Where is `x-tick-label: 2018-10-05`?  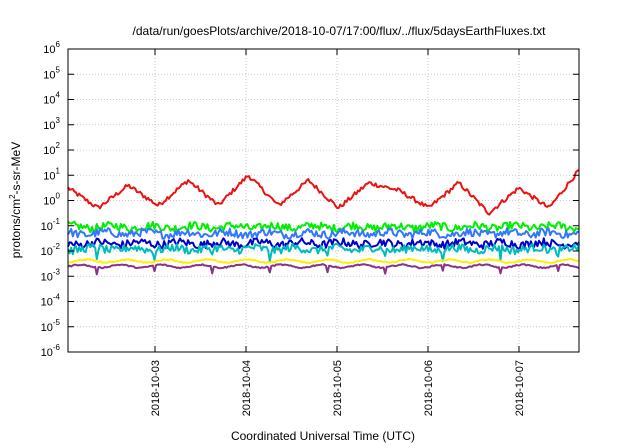 x-tick-label: 2018-10-05 is located at coordinates (338, 388).